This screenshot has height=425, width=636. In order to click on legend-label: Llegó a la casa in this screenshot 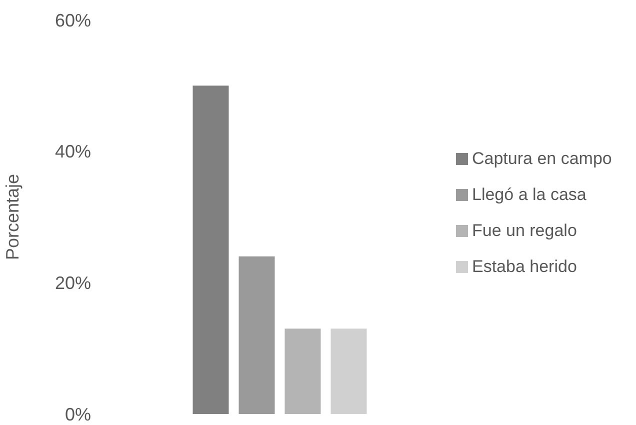, I will do `click(529, 194)`.